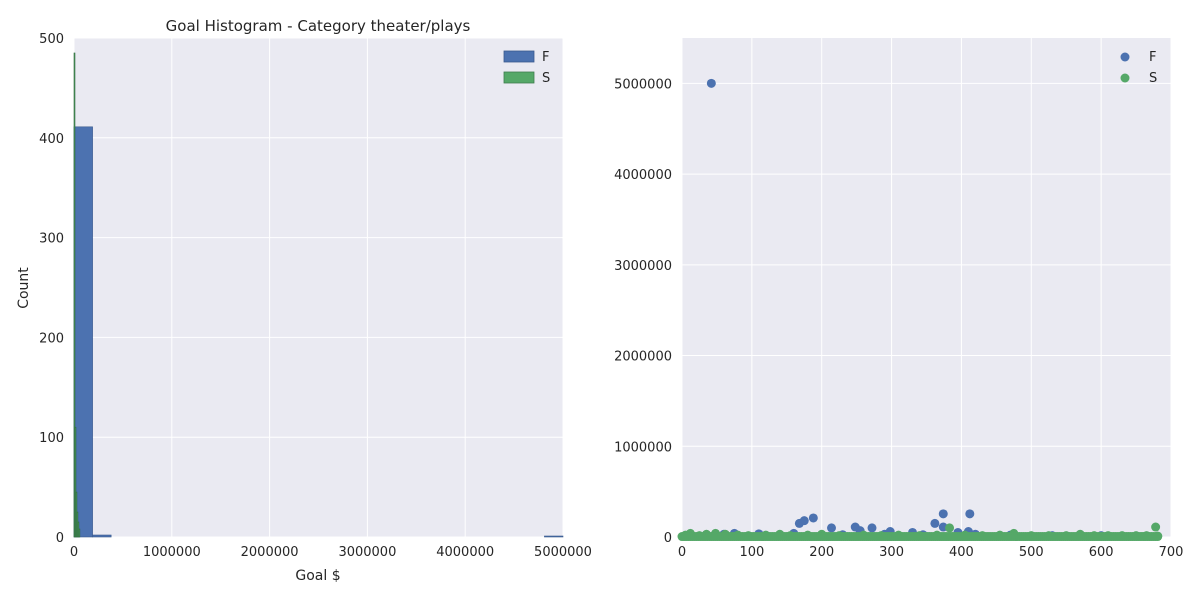 The height and width of the screenshot is (600, 1200). Describe the element at coordinates (546, 78) in the screenshot. I see `histogram-legend-label-s: S` at that location.